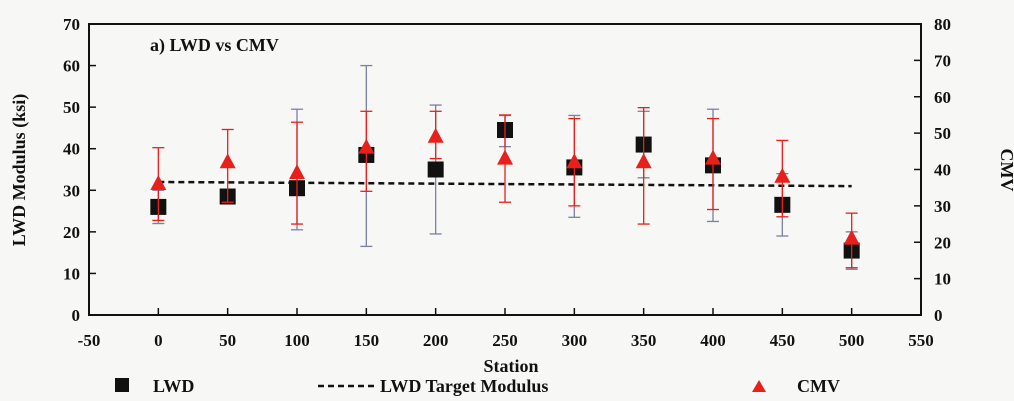  What do you see at coordinates (942, 242) in the screenshot?
I see `y2-tick-label: 20` at bounding box center [942, 242].